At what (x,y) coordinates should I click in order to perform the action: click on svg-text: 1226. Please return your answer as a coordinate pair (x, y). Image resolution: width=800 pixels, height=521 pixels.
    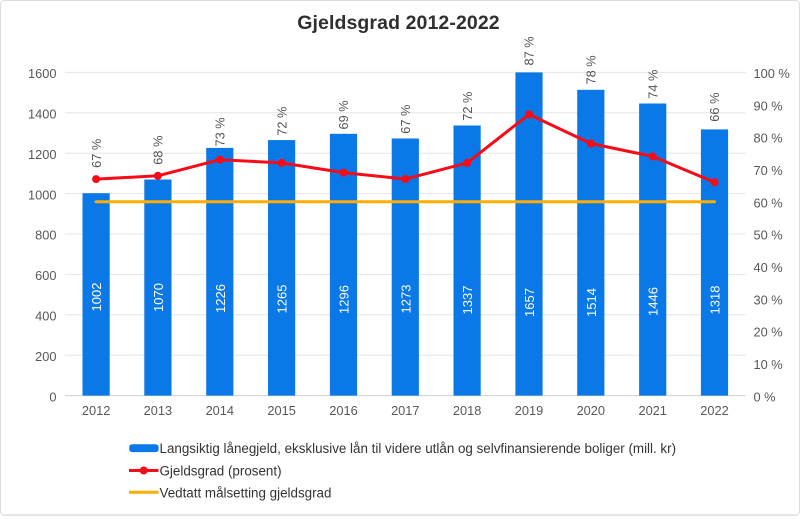
    Looking at the image, I should click on (220, 298).